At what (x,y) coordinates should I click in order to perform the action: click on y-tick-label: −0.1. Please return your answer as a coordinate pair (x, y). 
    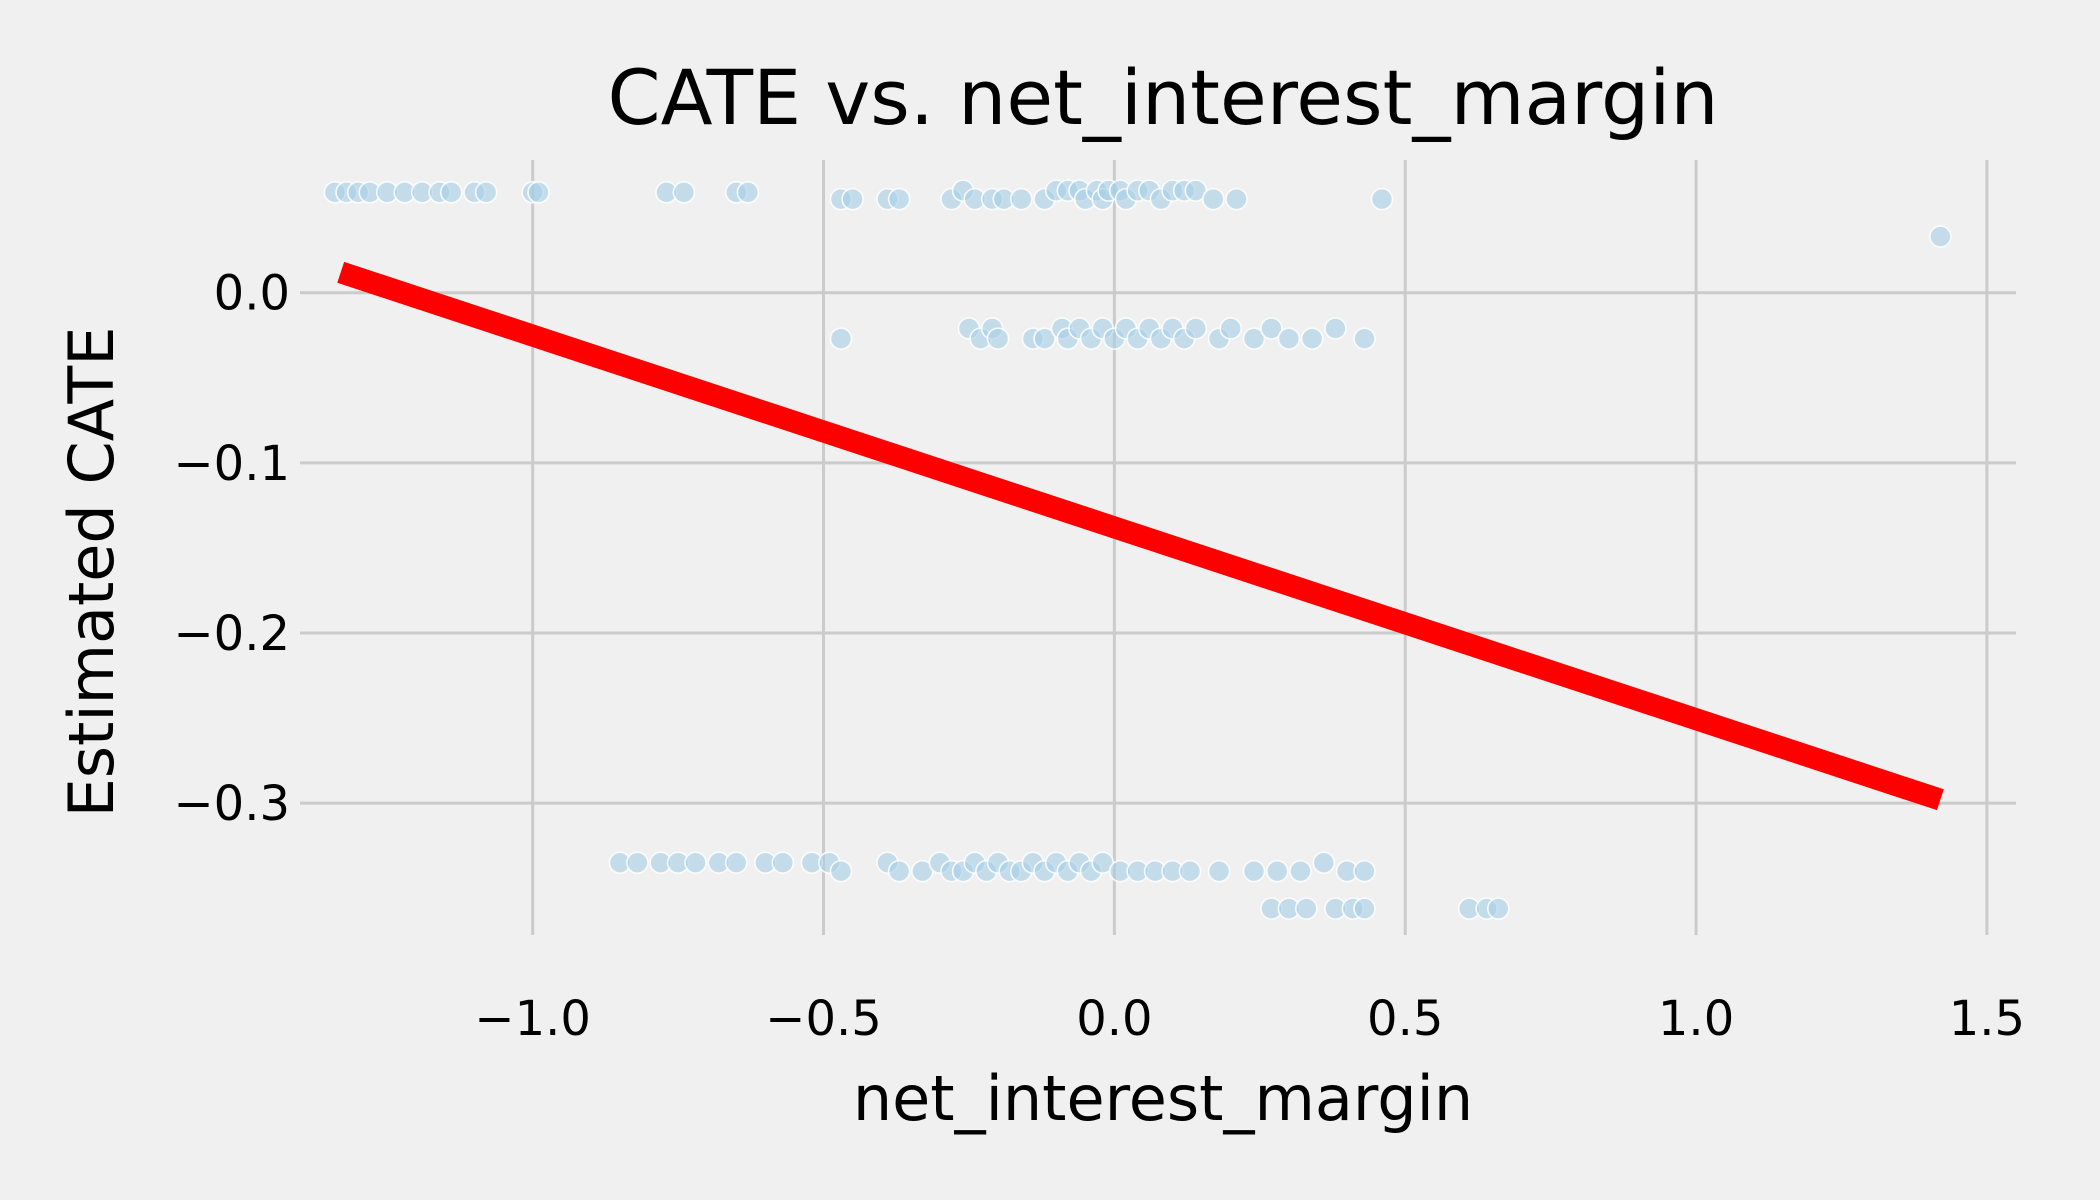
    Looking at the image, I should click on (231, 464).